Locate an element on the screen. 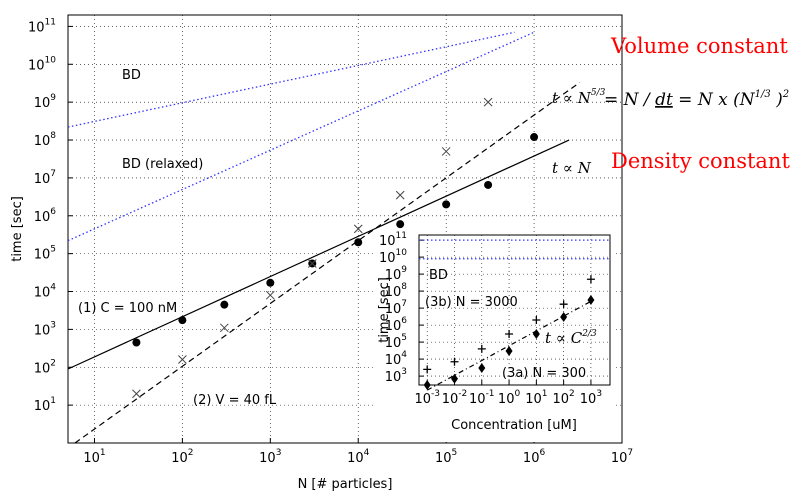 The width and height of the screenshot is (807, 499). inset-t-prop-c-exp: 2/3 is located at coordinates (589, 334).